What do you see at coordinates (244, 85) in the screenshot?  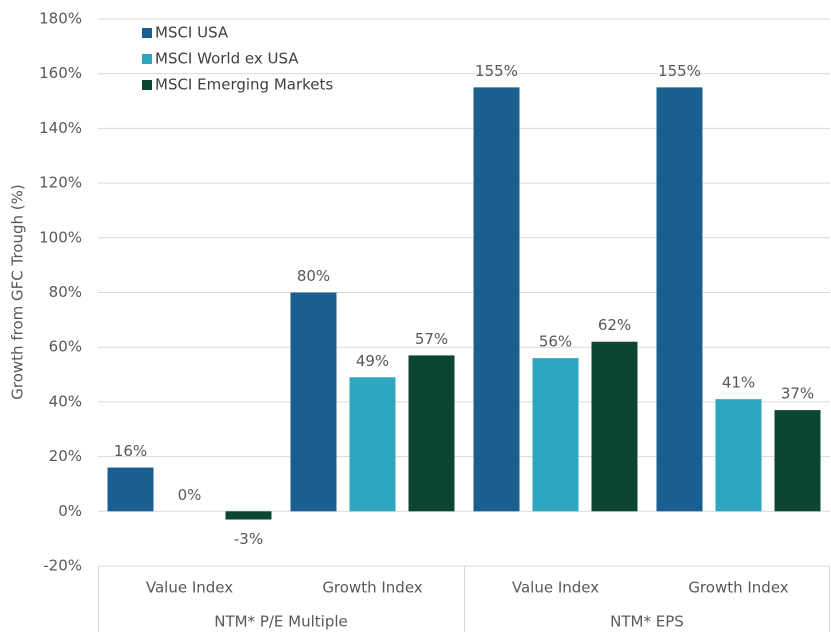 I see `legend-label: MSCI Emerging Markets` at bounding box center [244, 85].